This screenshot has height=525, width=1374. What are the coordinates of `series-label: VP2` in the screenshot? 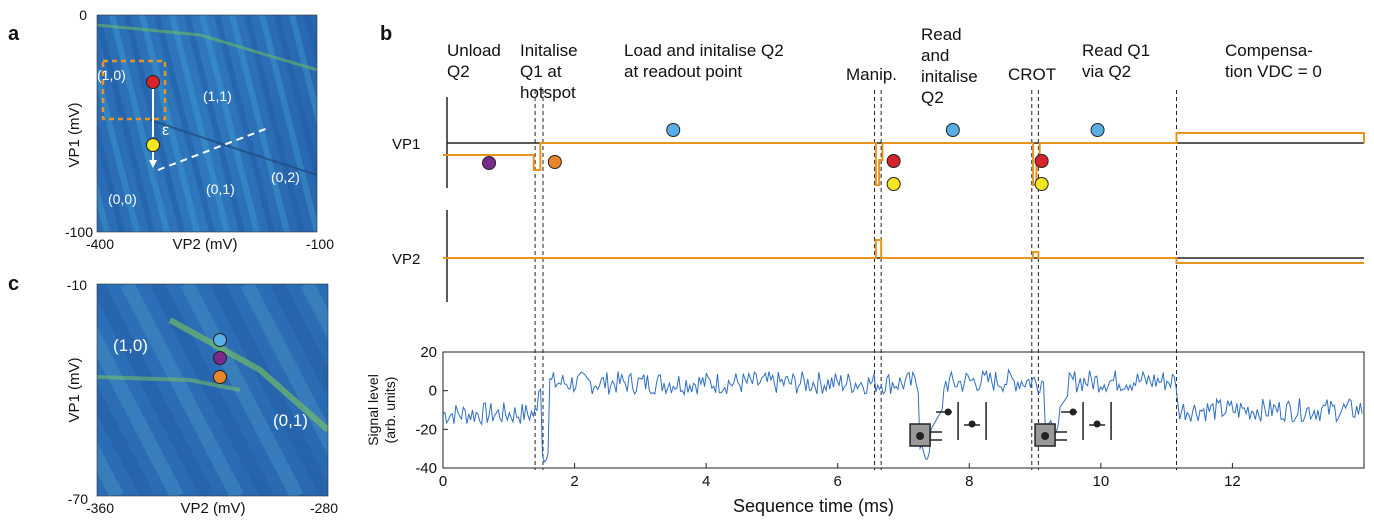 It's located at (406, 259).